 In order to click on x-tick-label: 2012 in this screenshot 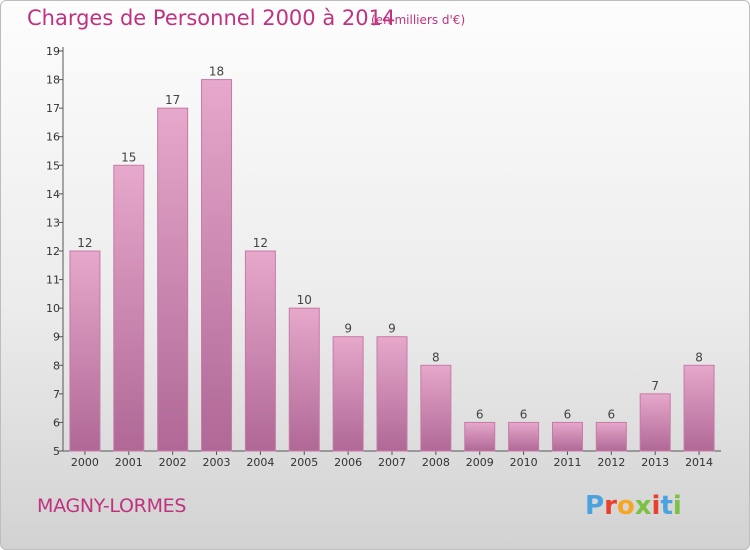, I will do `click(611, 462)`.